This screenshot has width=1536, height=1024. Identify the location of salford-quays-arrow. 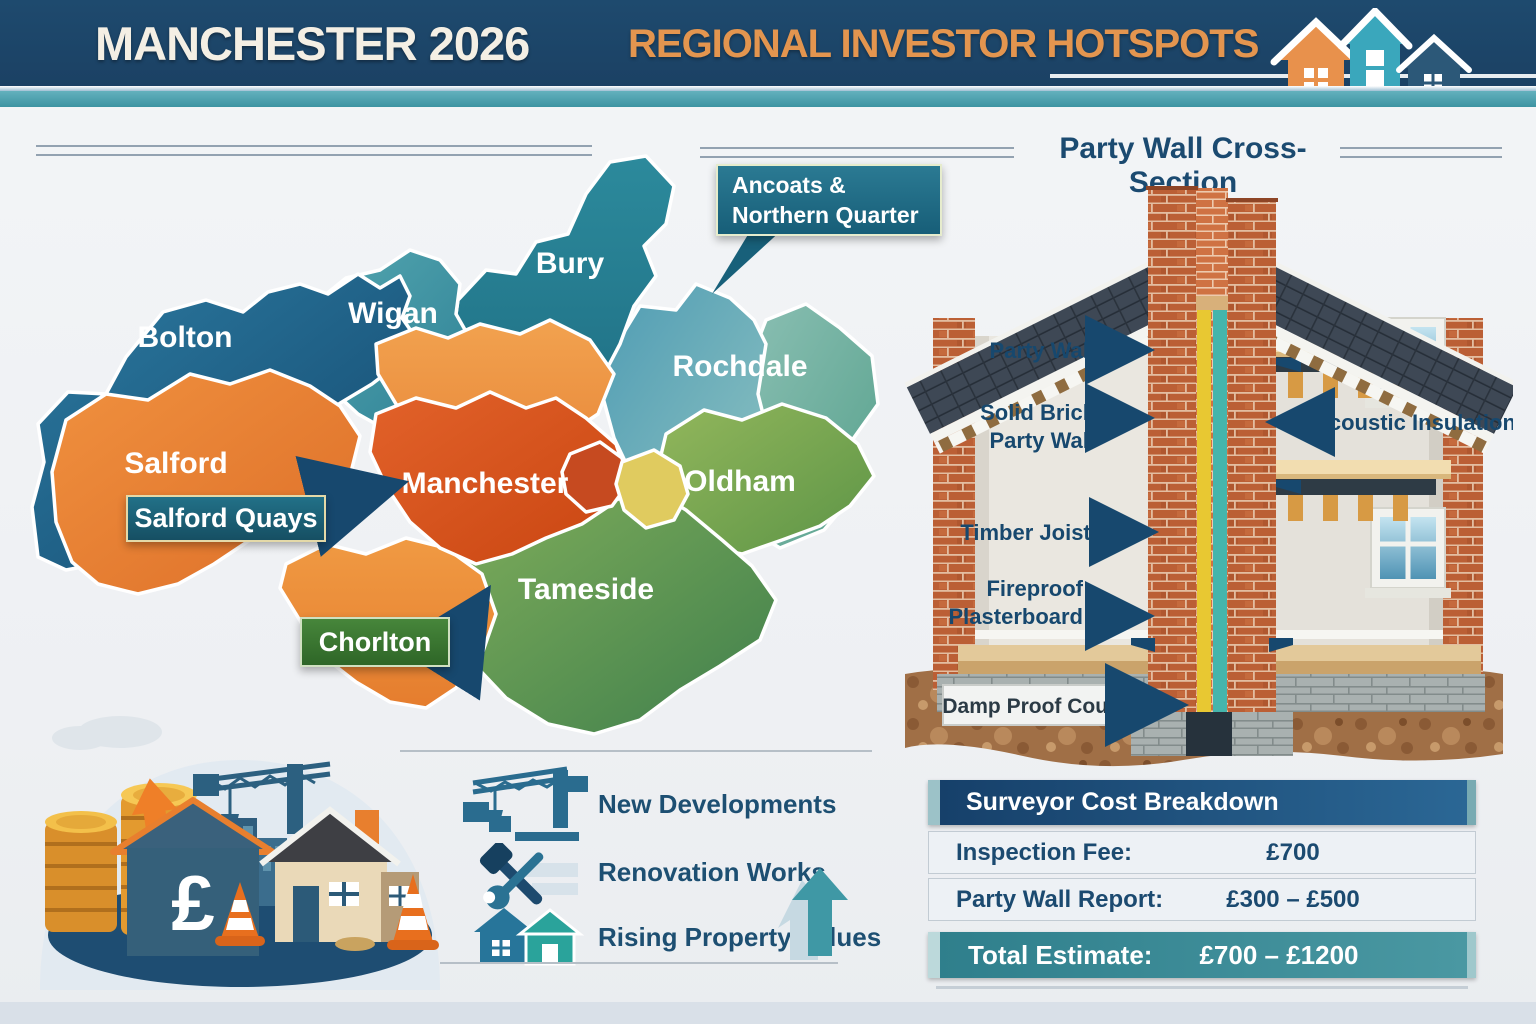
(352, 506).